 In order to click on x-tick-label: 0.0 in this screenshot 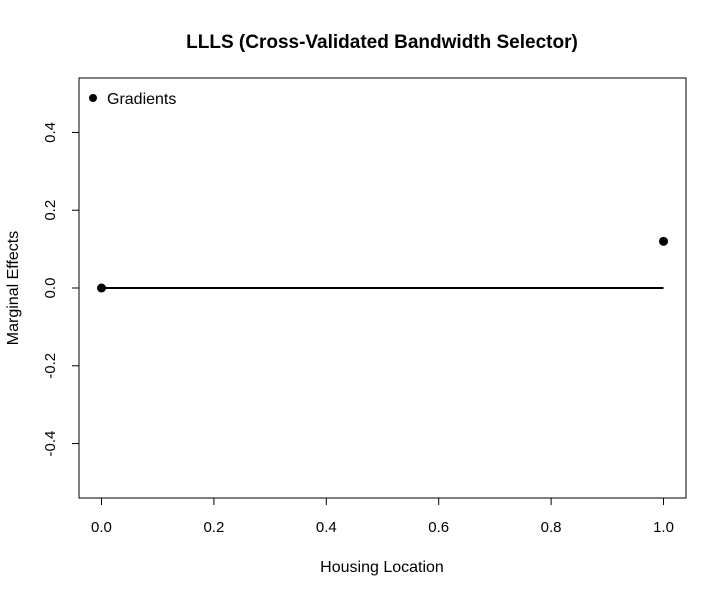, I will do `click(101, 527)`.